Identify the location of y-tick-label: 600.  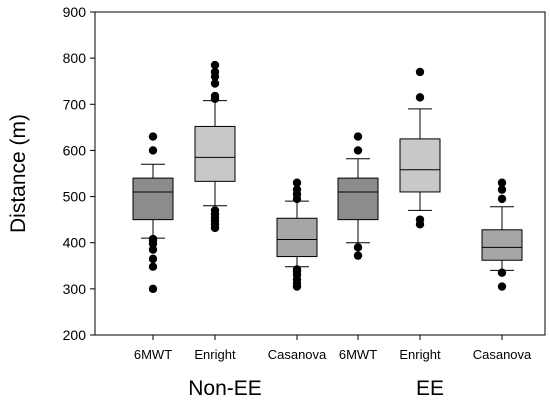
(75, 150).